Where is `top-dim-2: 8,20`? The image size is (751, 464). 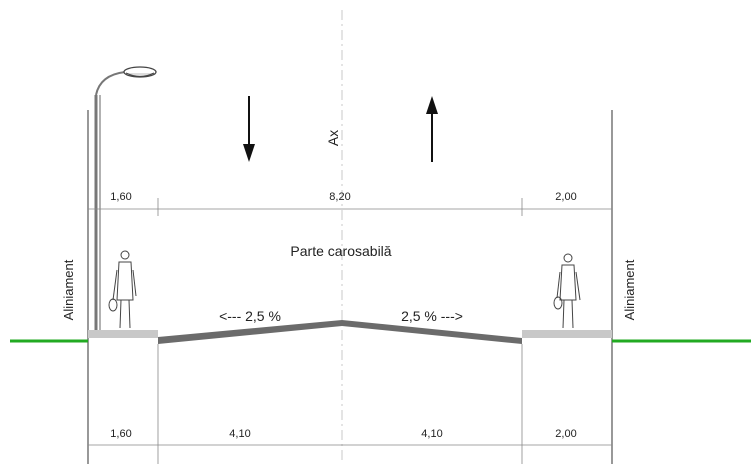 top-dim-2: 8,20 is located at coordinates (339, 197).